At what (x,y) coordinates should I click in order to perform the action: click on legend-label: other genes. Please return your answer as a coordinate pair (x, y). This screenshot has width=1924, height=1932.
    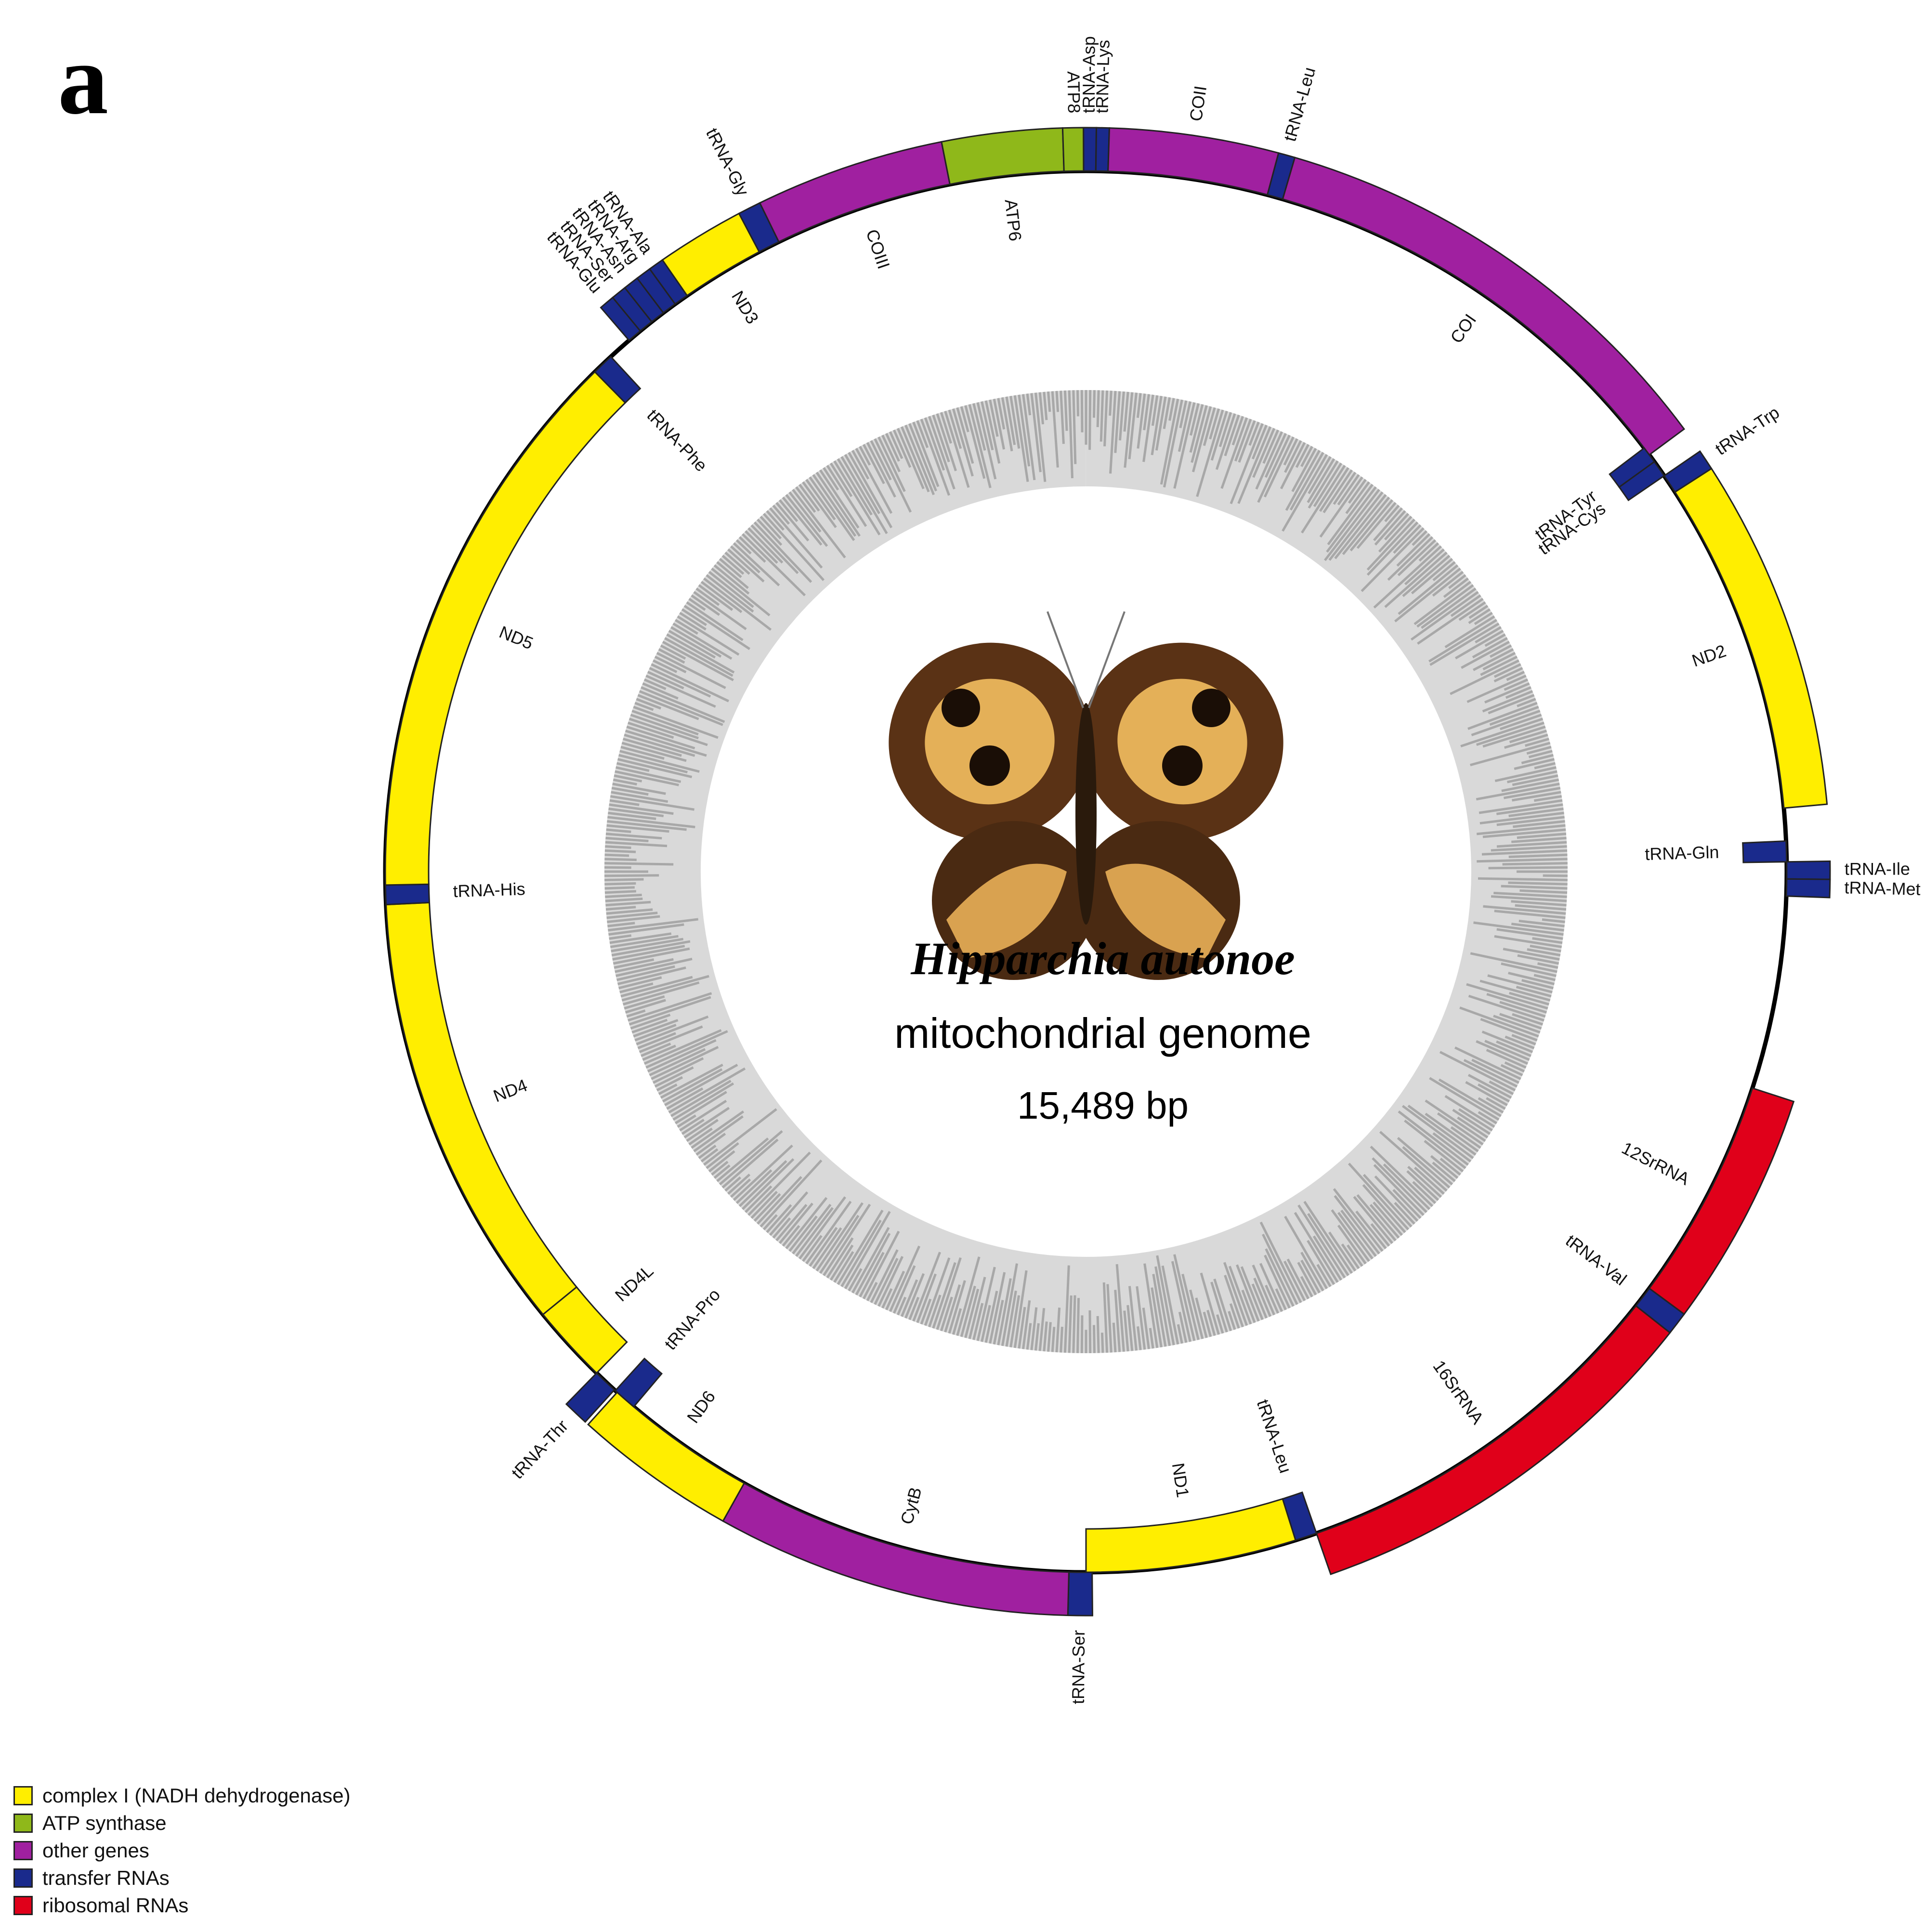
    Looking at the image, I should click on (95, 1850).